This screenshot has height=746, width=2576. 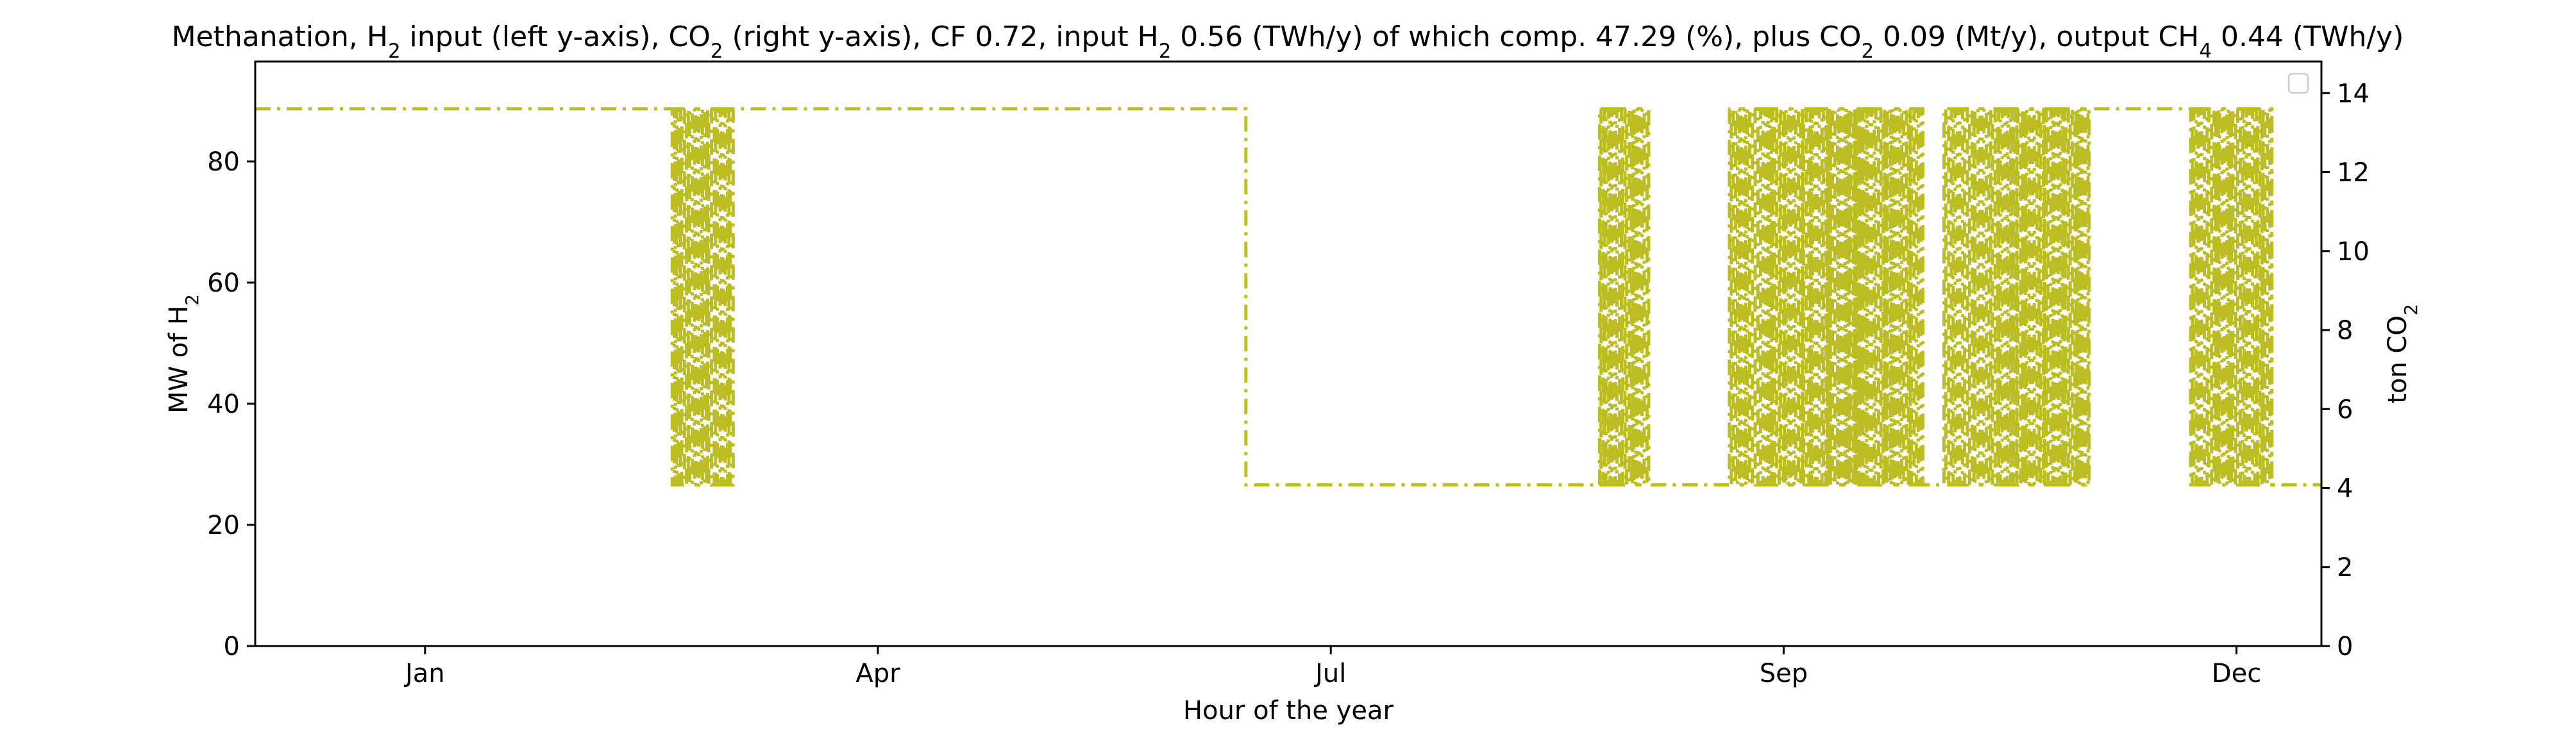 What do you see at coordinates (2345, 489) in the screenshot?
I see `right-y-tick-label: 4` at bounding box center [2345, 489].